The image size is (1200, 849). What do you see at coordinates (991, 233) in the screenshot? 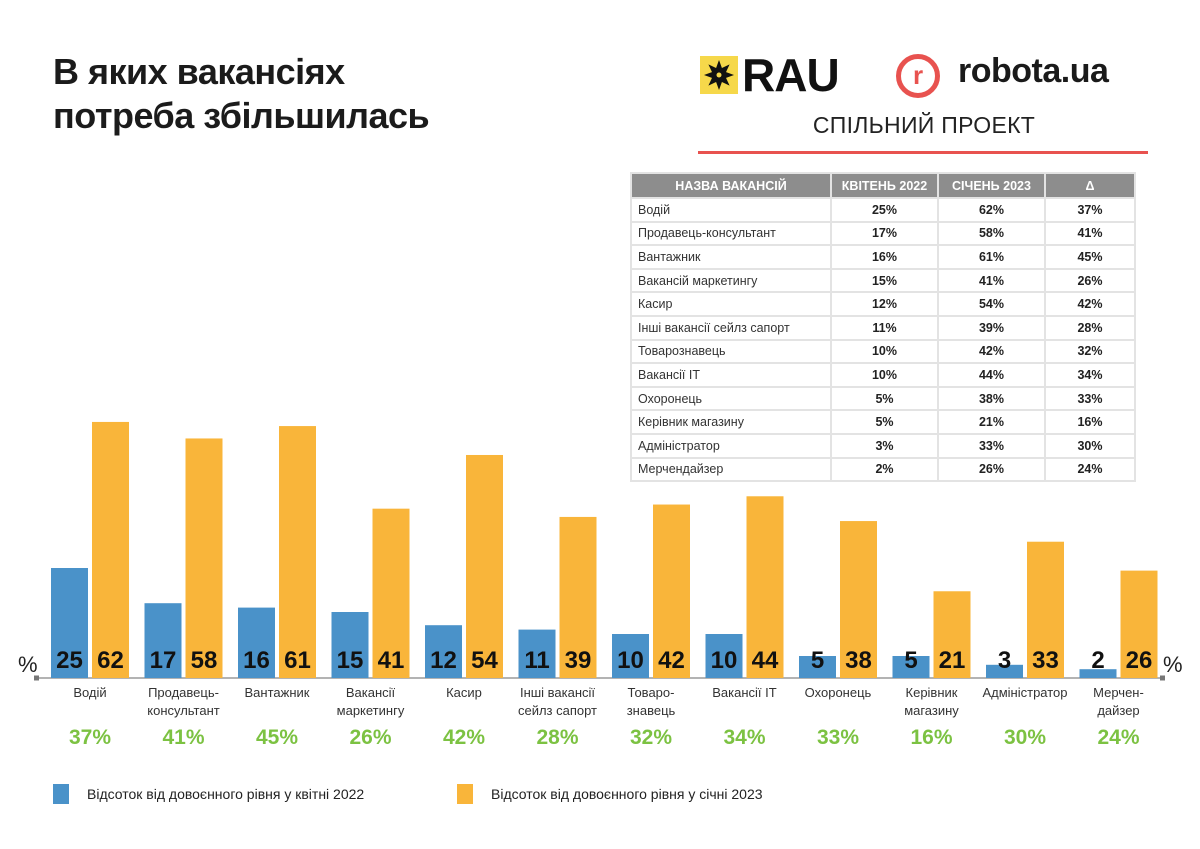
I see `cell-january-2023: 58%` at bounding box center [991, 233].